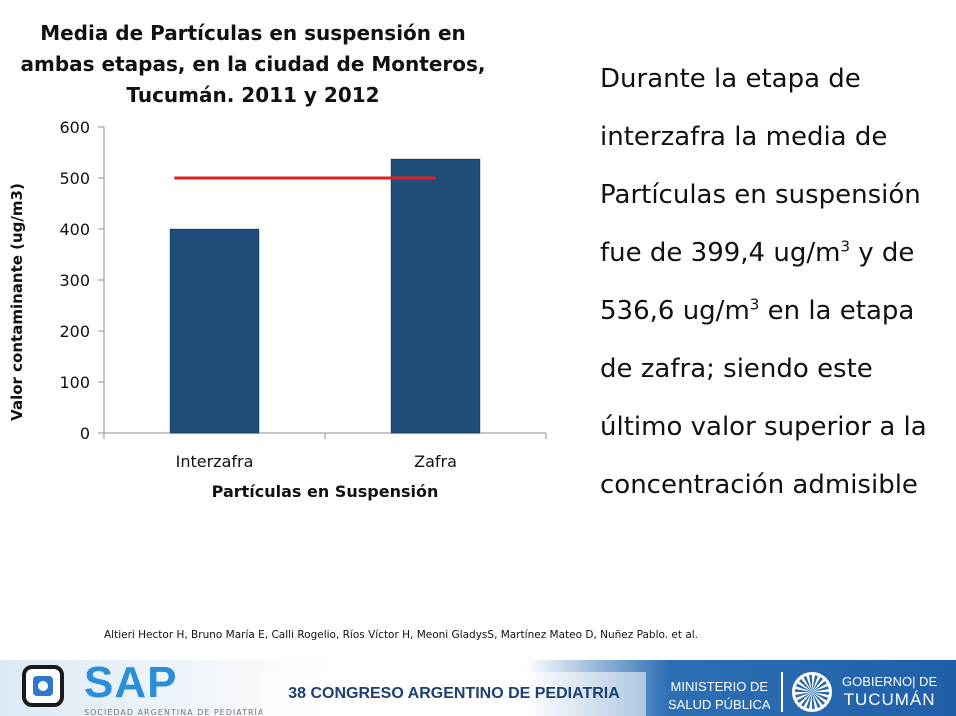  I want to click on sap-emblem-icon, so click(43, 686).